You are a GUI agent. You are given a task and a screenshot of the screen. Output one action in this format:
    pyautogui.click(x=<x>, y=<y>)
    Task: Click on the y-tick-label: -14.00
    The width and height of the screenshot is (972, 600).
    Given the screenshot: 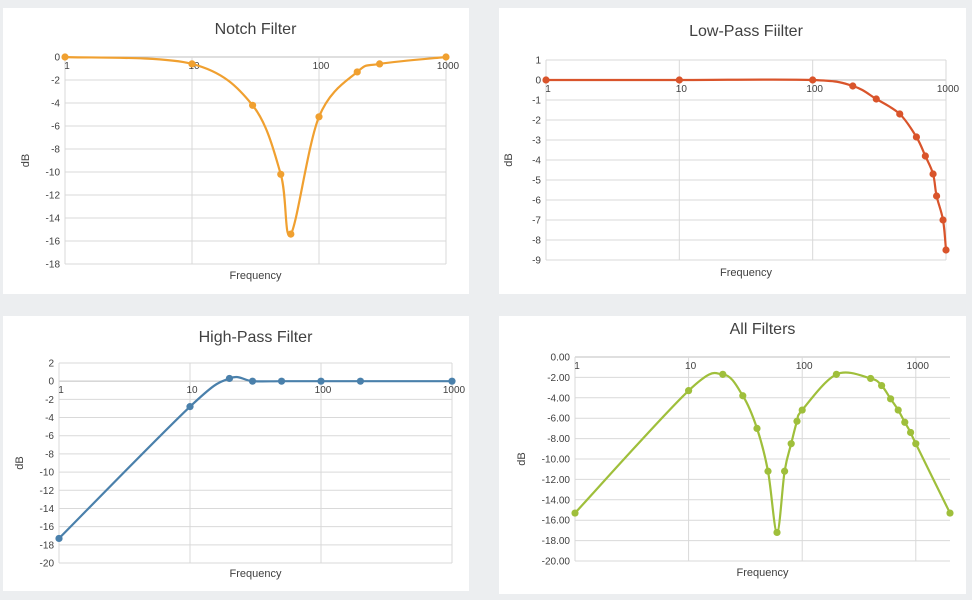 What is the action you would take?
    pyautogui.click(x=556, y=500)
    